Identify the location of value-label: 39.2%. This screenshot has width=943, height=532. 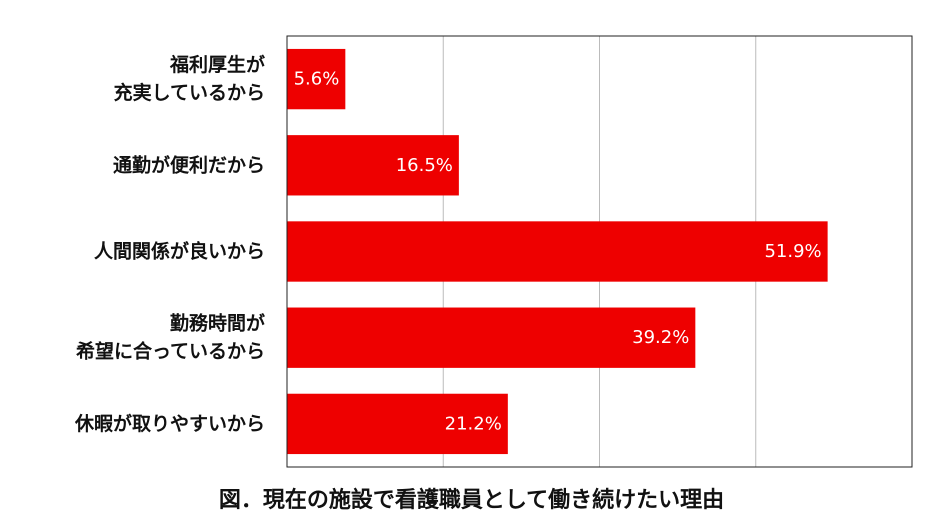
(660, 337).